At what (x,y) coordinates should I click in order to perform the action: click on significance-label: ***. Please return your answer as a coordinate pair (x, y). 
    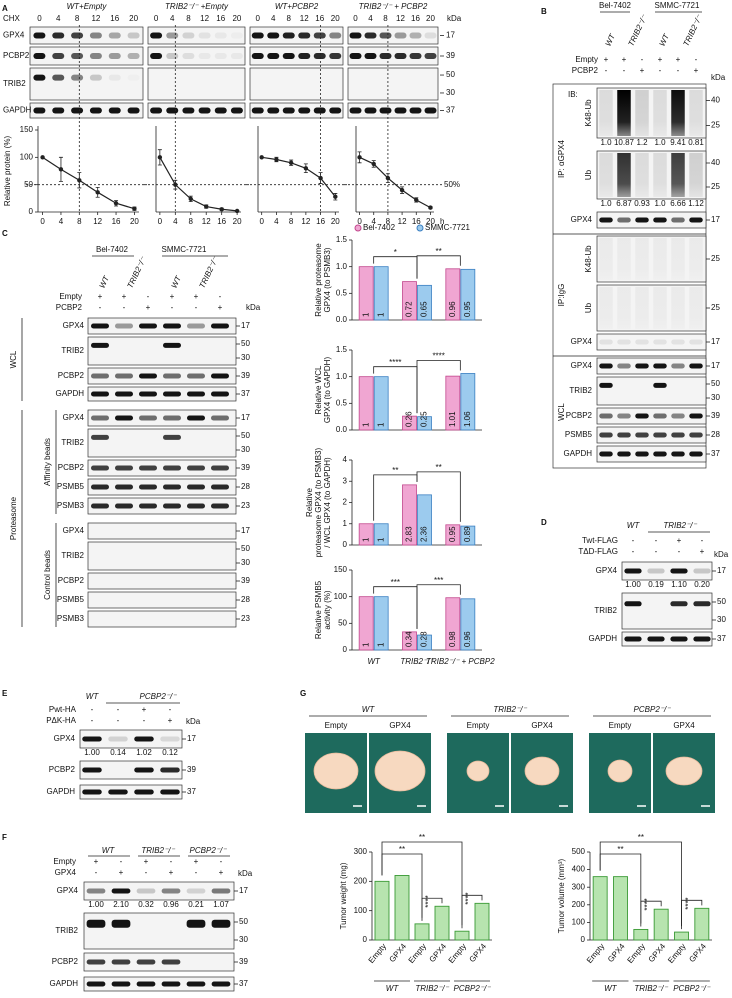
    Looking at the image, I should click on (438, 580).